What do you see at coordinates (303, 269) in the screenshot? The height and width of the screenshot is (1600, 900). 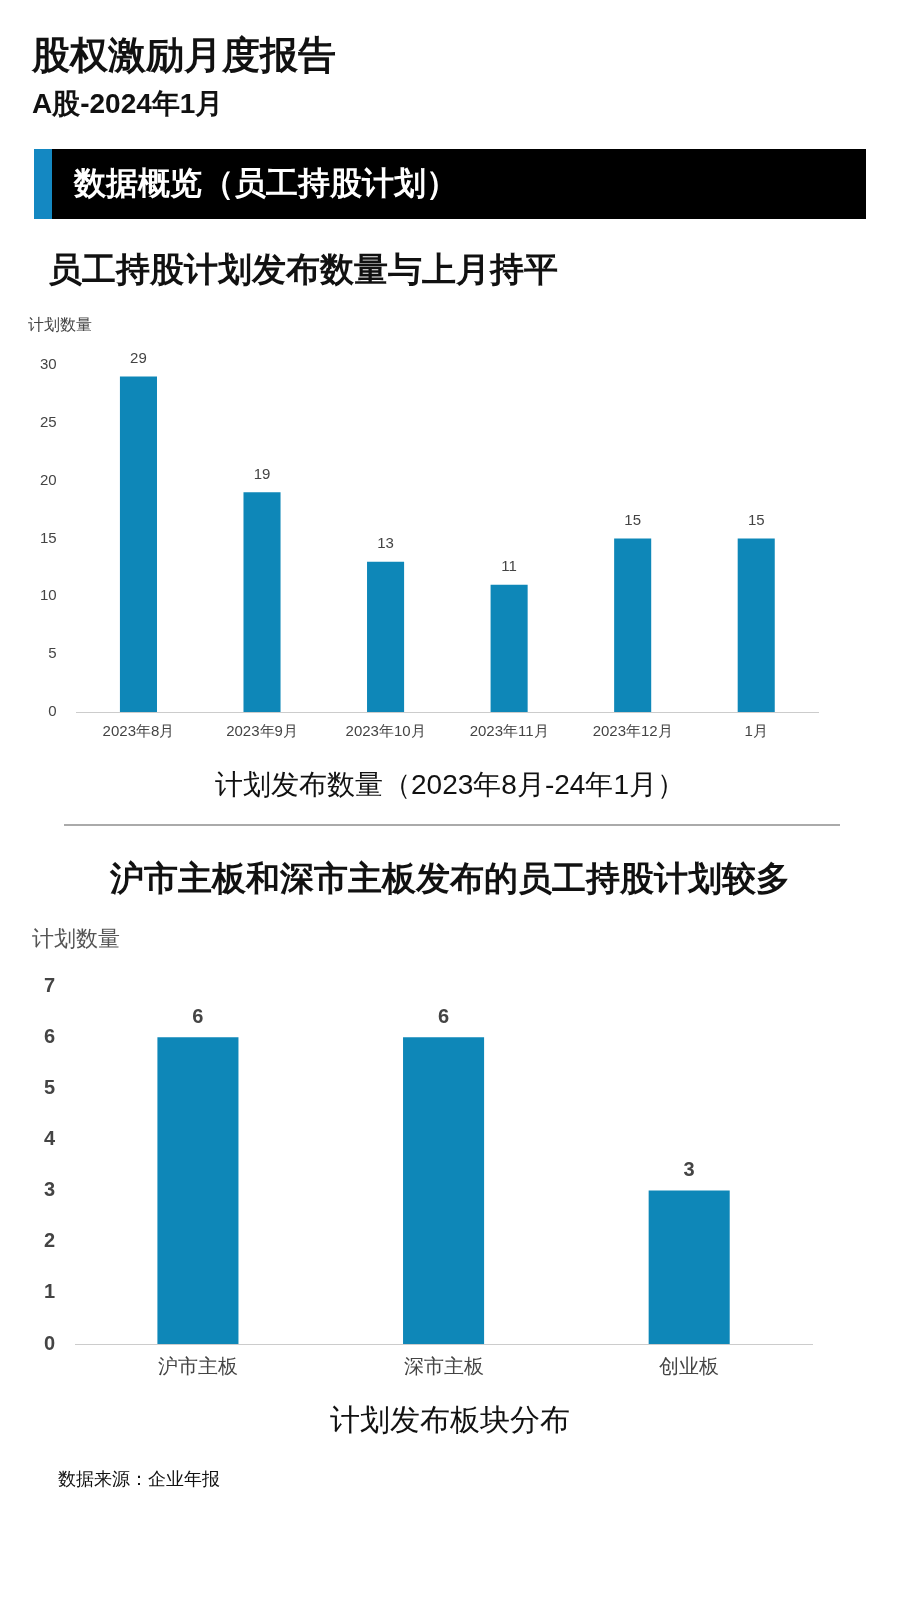 I see `chart-title: 员工持股计划发布数量与上月持平` at bounding box center [303, 269].